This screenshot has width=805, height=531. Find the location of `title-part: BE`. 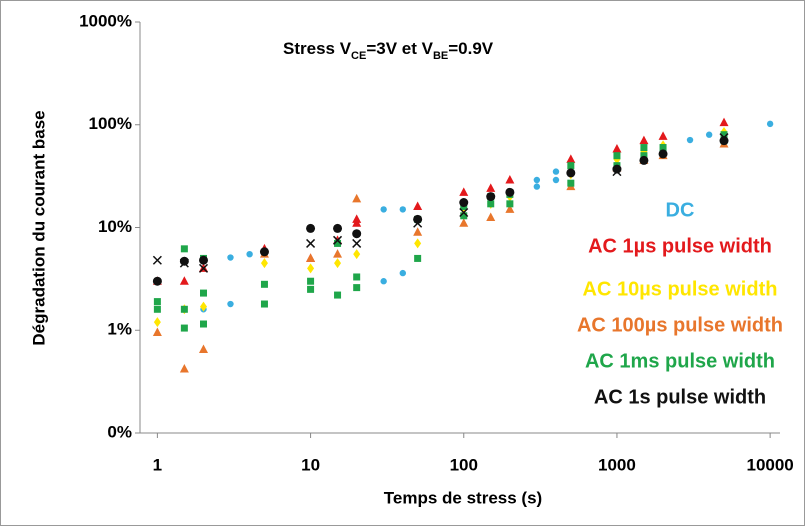

title-part: BE is located at coordinates (440, 56).